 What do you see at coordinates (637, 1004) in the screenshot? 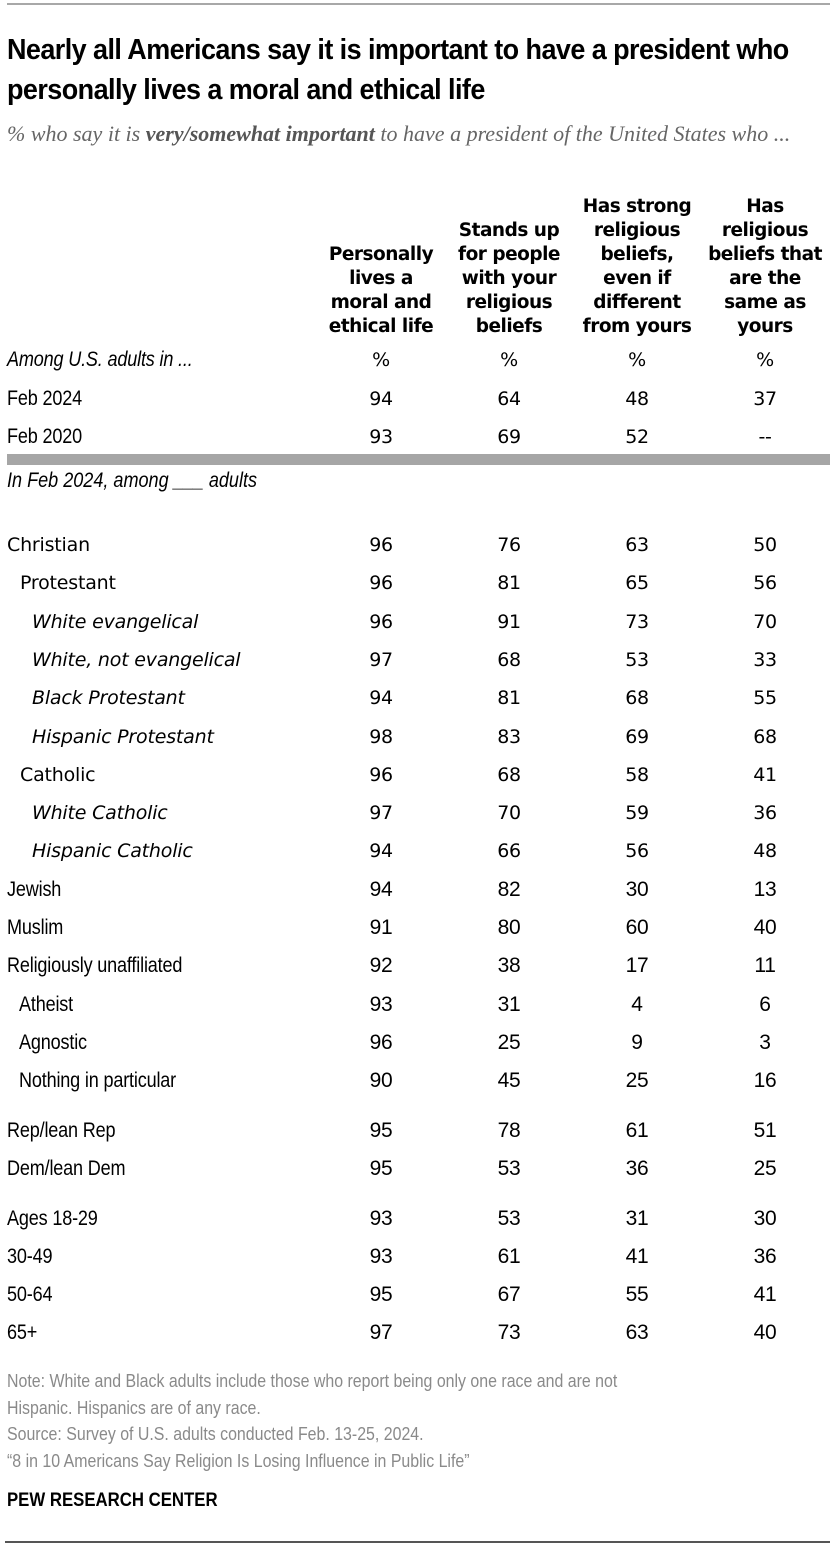
I see `value-cell: 4` at bounding box center [637, 1004].